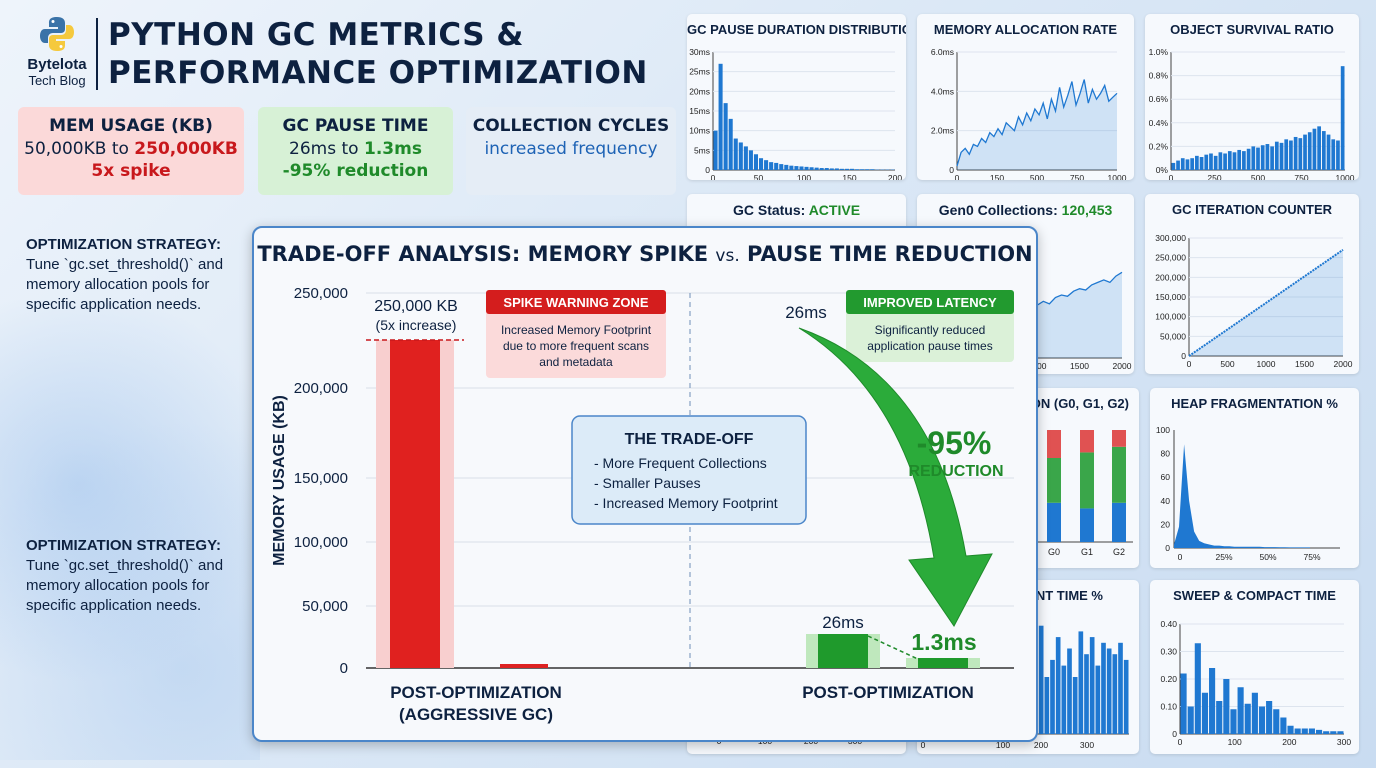 The image size is (1376, 768). What do you see at coordinates (699, 111) in the screenshot?
I see `y-tick-label: 15ms` at bounding box center [699, 111].